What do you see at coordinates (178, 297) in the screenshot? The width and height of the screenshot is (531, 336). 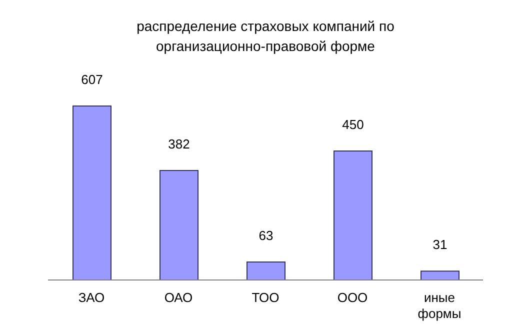 I see `x-tick-label: ОАО` at bounding box center [178, 297].